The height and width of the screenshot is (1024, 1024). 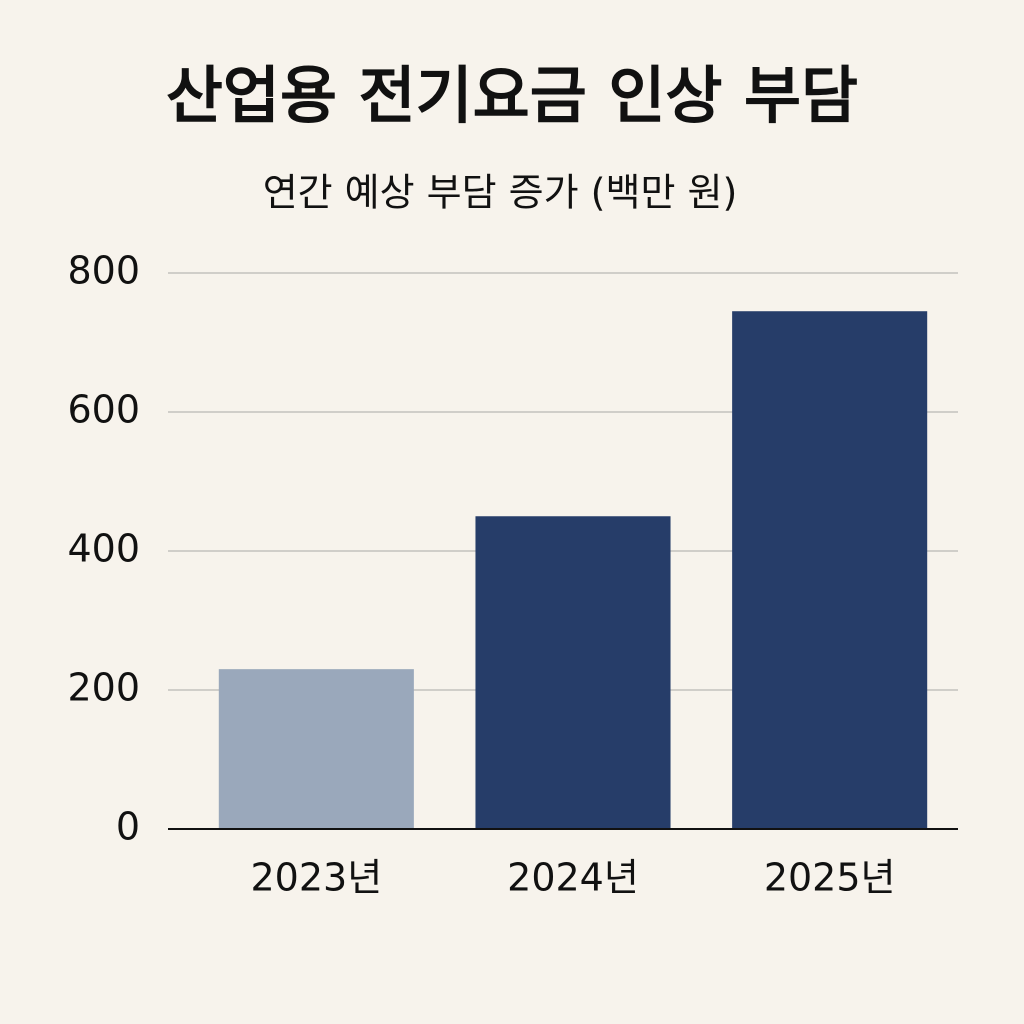 I want to click on chart-subtitle: 연간 예상 부담 증가 (백만 원), so click(x=500, y=193).